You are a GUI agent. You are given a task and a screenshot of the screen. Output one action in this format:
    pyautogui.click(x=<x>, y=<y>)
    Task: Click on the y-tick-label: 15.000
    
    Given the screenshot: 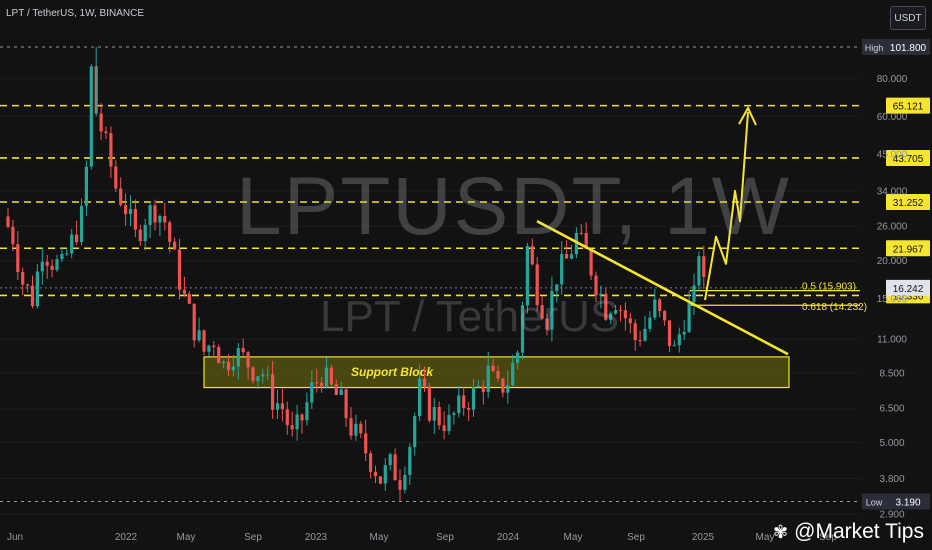 What is the action you would take?
    pyautogui.click(x=892, y=299)
    